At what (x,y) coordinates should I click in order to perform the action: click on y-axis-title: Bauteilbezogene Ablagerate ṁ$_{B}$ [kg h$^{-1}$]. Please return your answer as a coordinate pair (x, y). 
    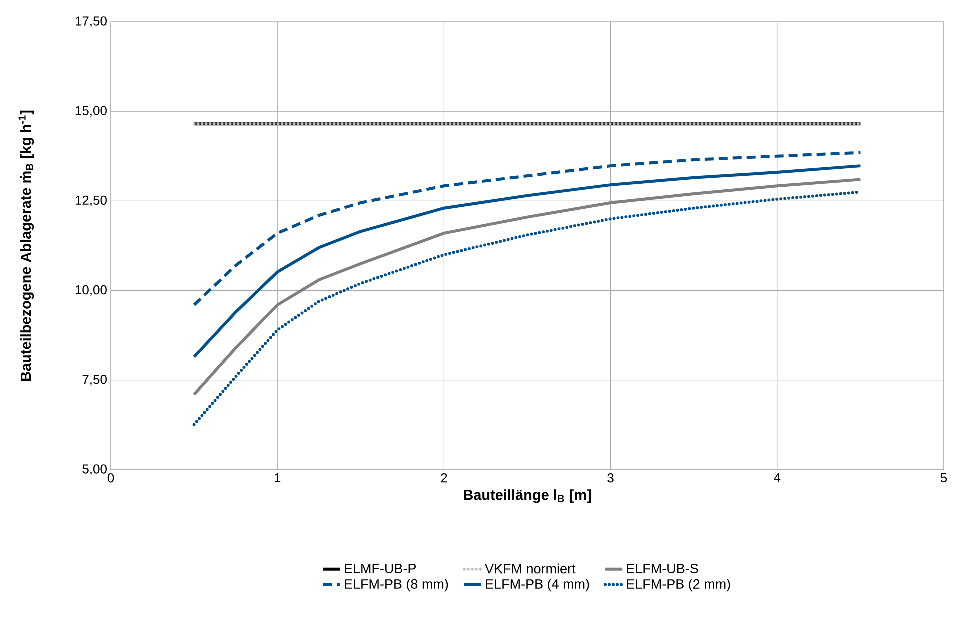
    Looking at the image, I should click on (26, 245).